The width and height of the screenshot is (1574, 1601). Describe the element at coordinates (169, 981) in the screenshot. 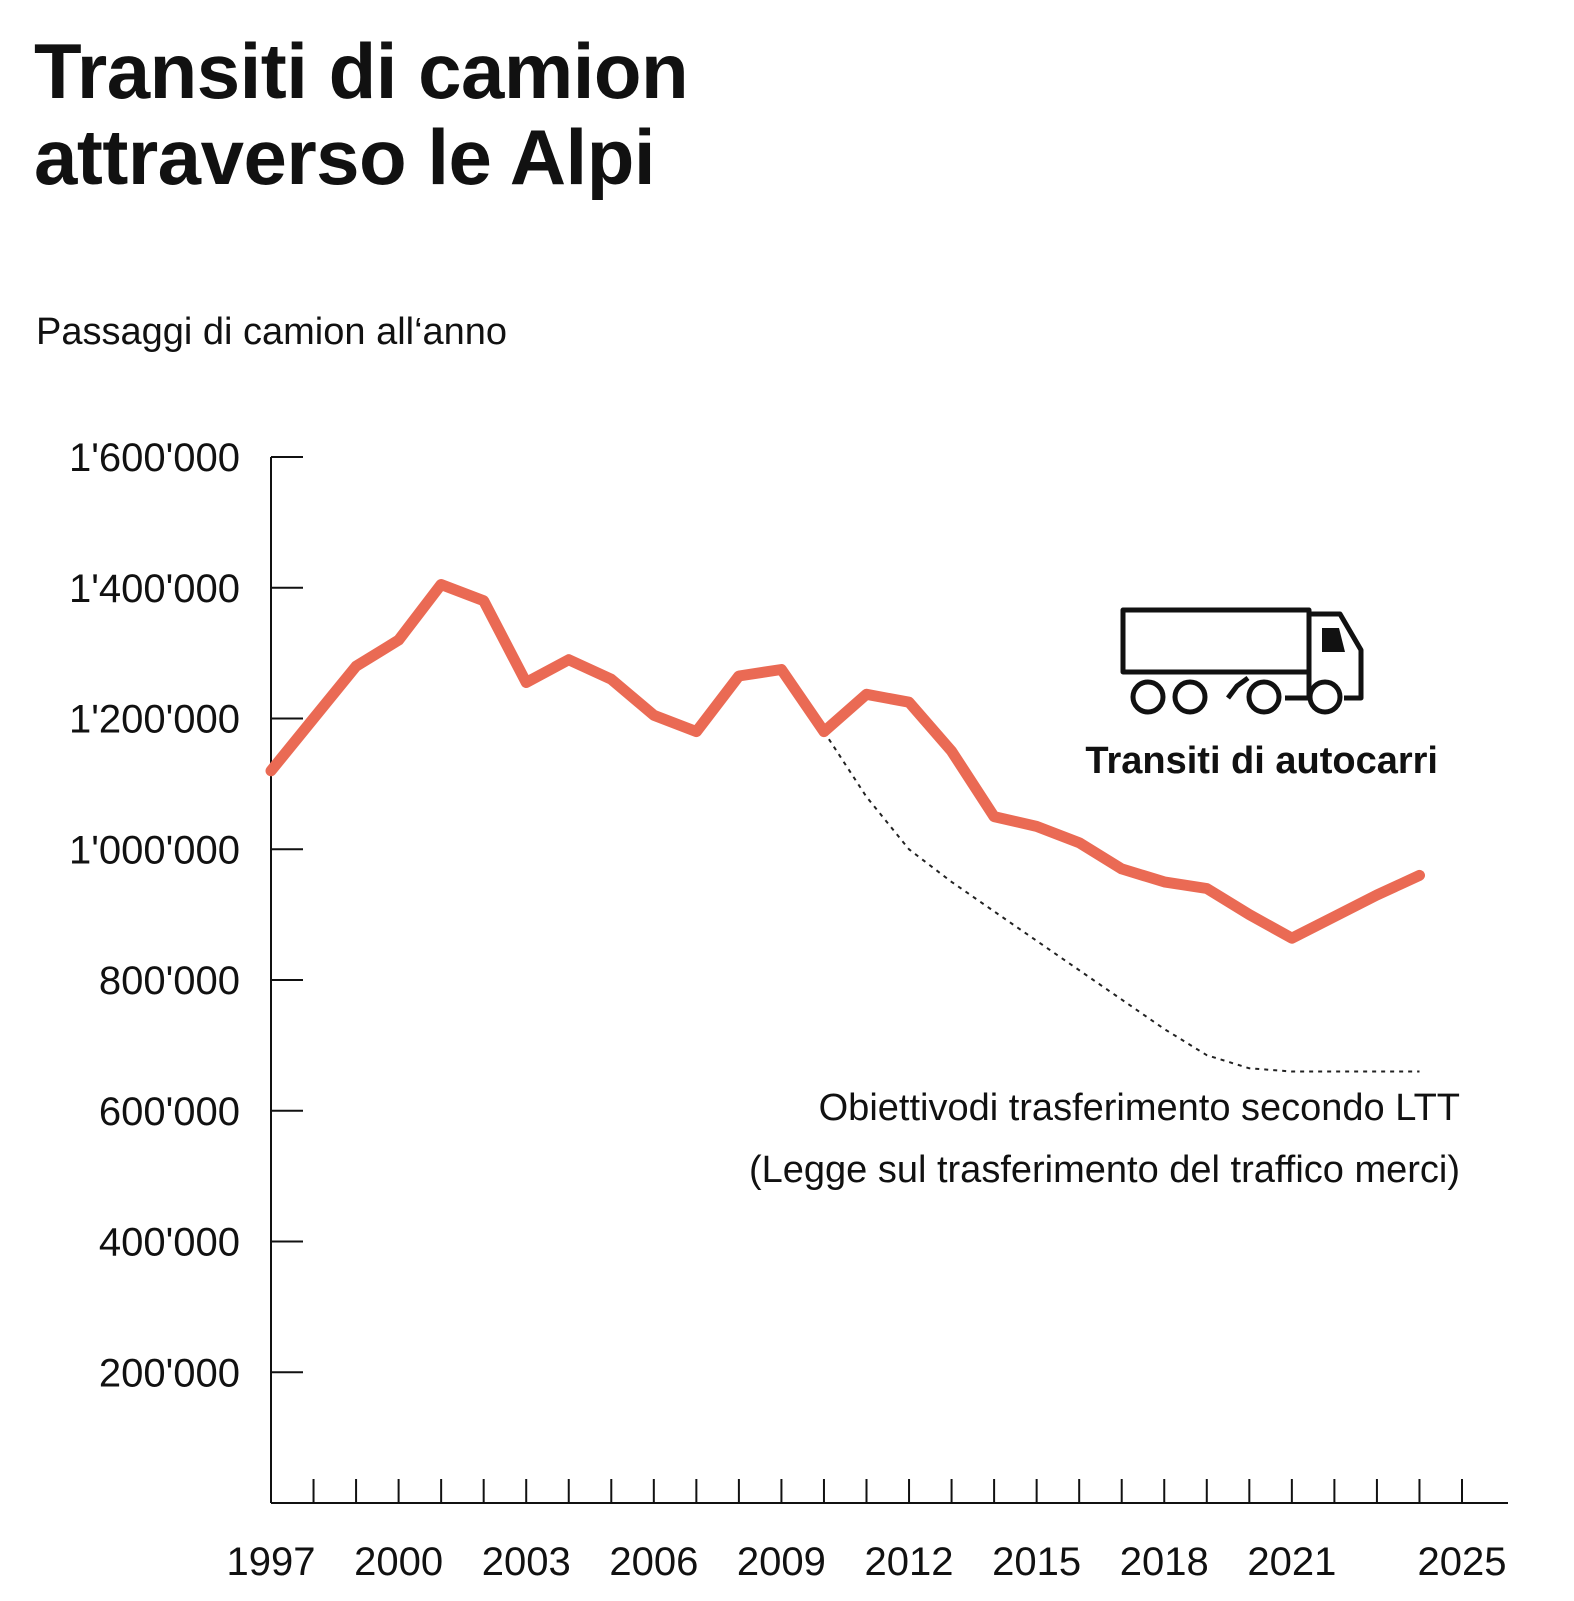

I see `y-tick-label: 800'000` at that location.